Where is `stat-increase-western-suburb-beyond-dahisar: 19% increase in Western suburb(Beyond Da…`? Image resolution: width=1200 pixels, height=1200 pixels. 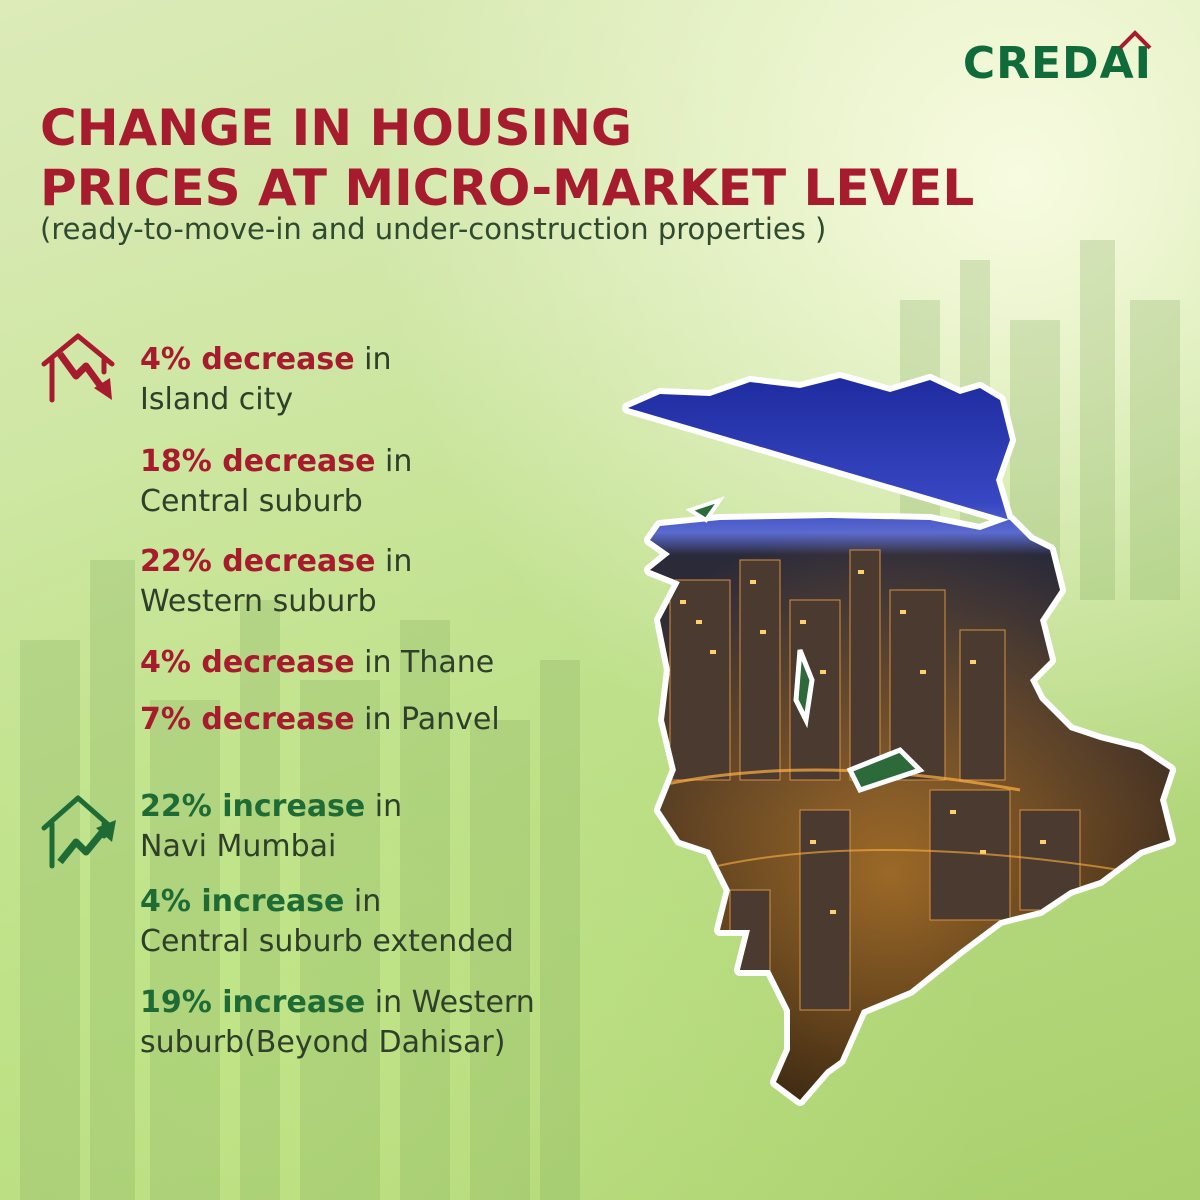 stat-increase-western-suburb-beyond-dahisar: 19% increase in Western suburb(Beyond Da… is located at coordinates (337, 1023).